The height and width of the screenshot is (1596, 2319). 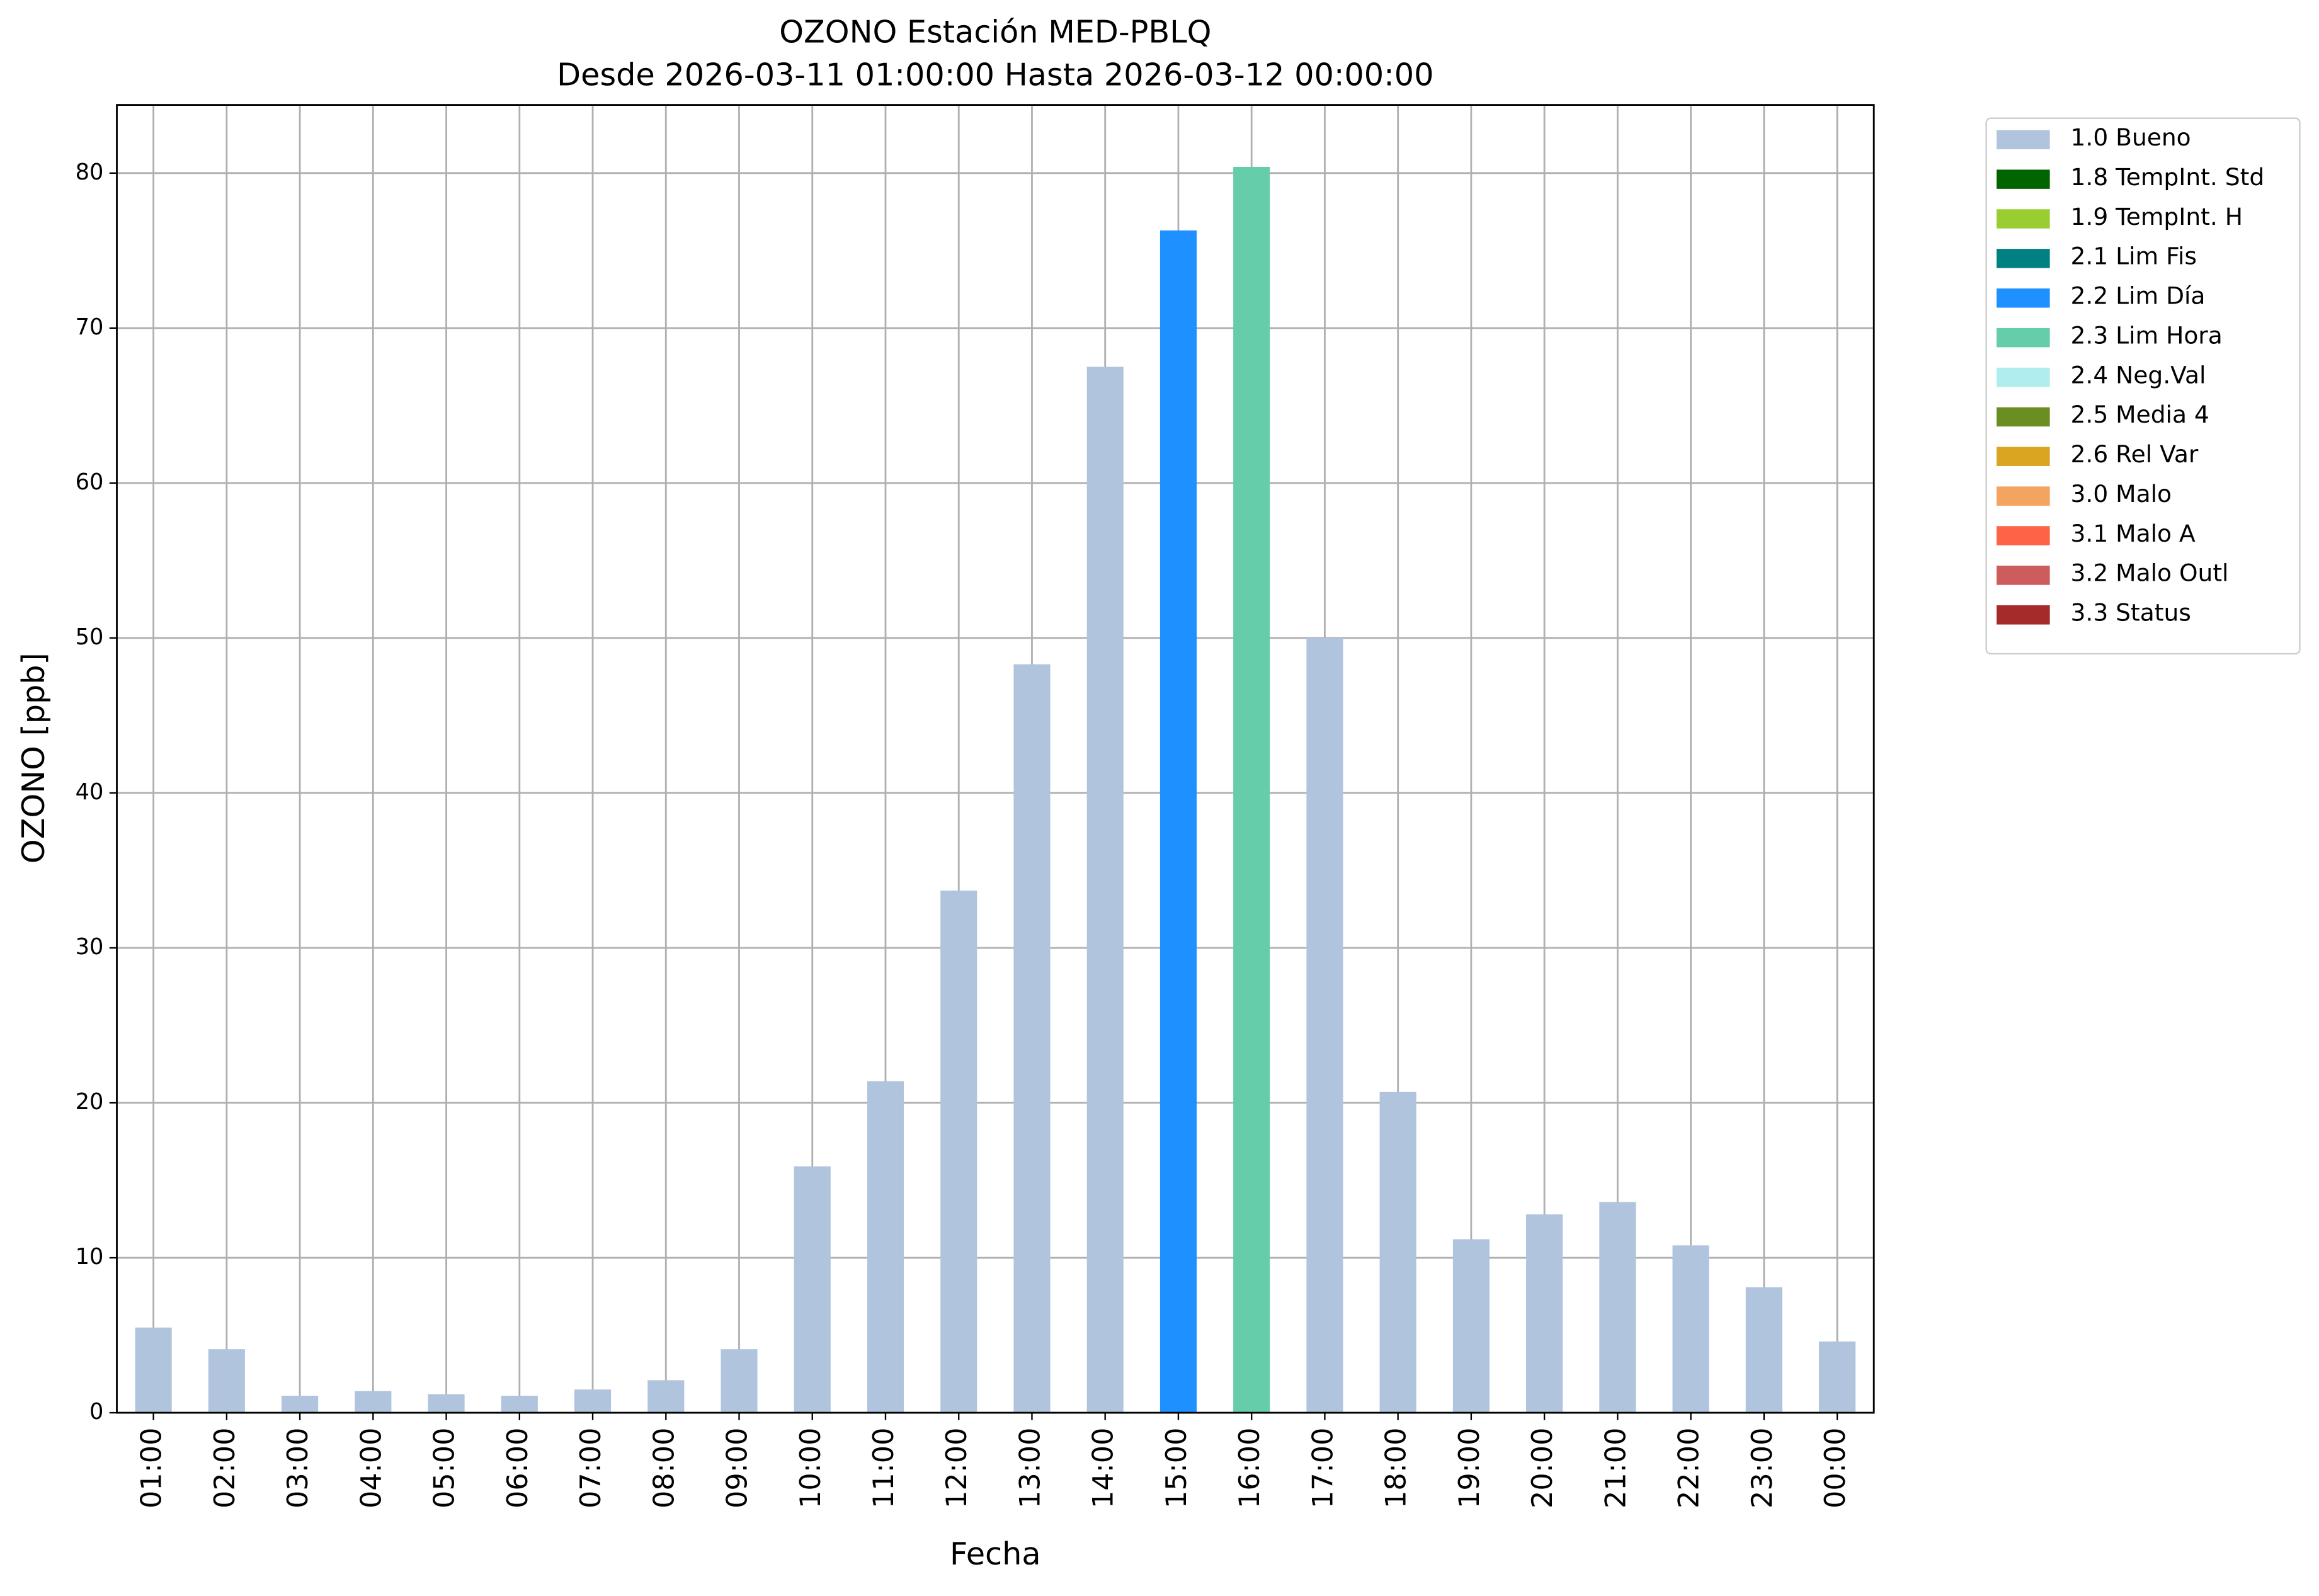 What do you see at coordinates (1689, 1468) in the screenshot?
I see `x-tick-label: 22:00` at bounding box center [1689, 1468].